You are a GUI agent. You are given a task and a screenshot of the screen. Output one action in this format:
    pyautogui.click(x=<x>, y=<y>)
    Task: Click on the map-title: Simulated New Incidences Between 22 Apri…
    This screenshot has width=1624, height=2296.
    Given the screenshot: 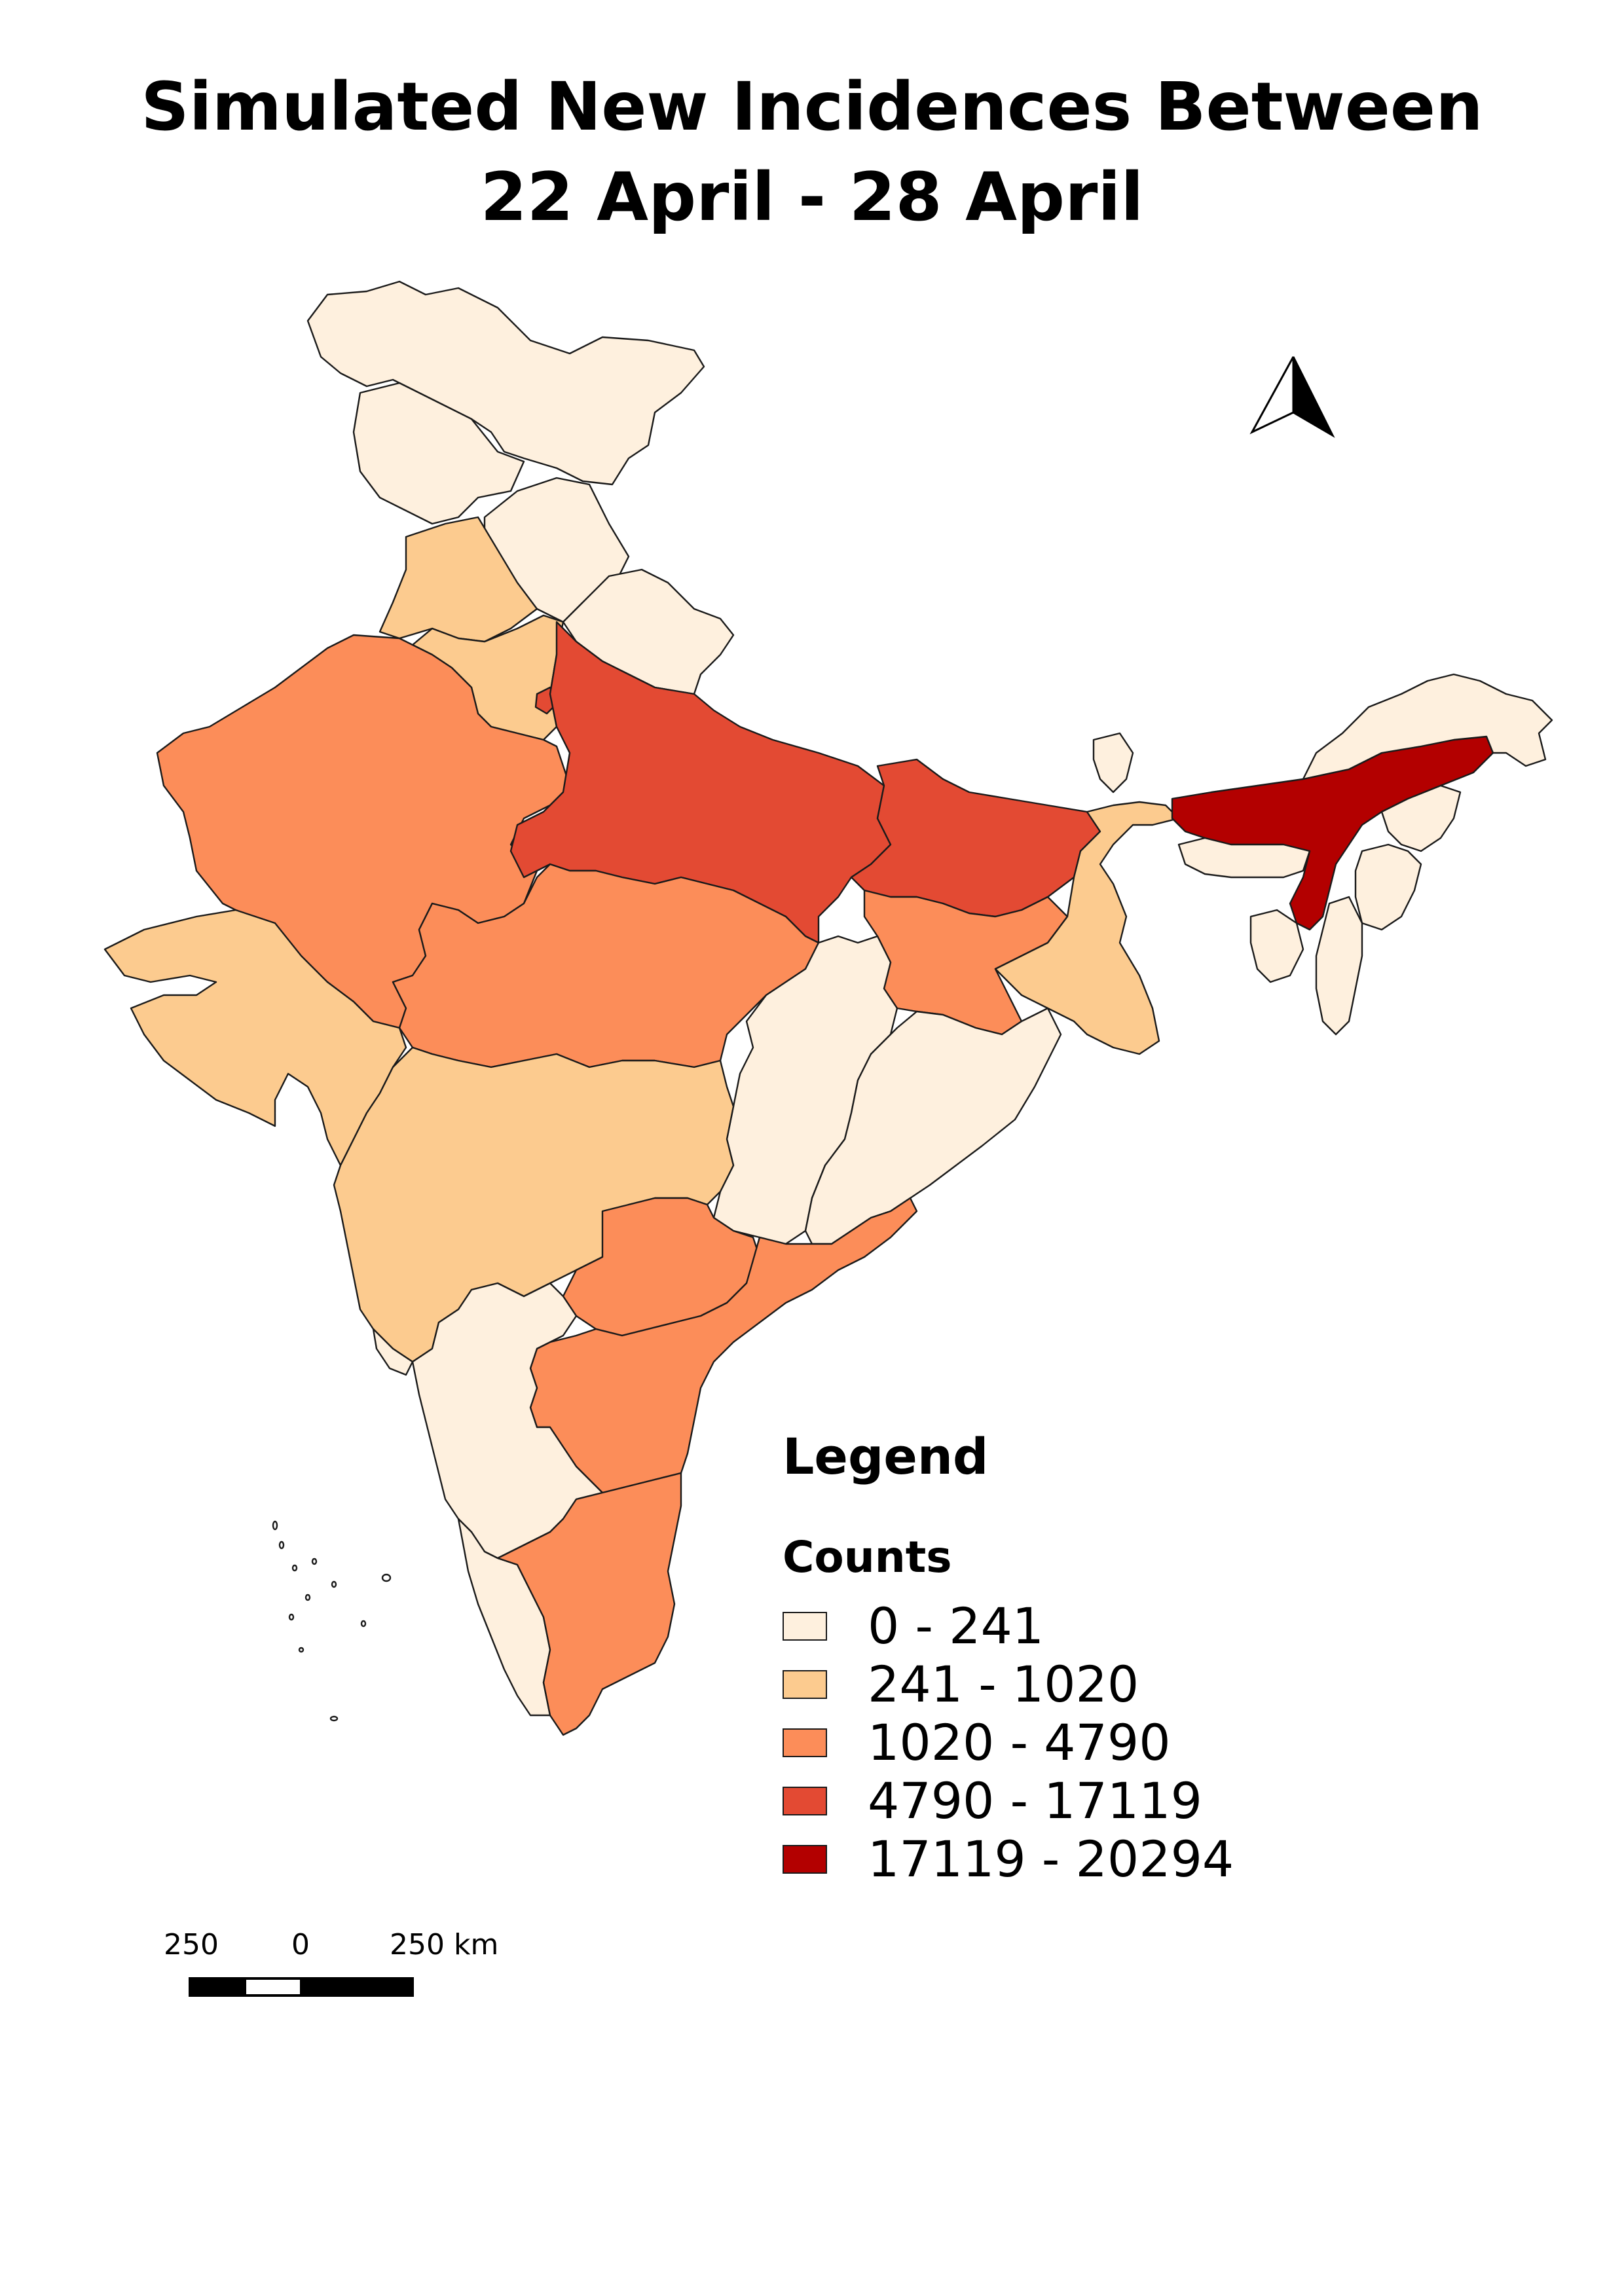 What is the action you would take?
    pyautogui.click(x=812, y=152)
    